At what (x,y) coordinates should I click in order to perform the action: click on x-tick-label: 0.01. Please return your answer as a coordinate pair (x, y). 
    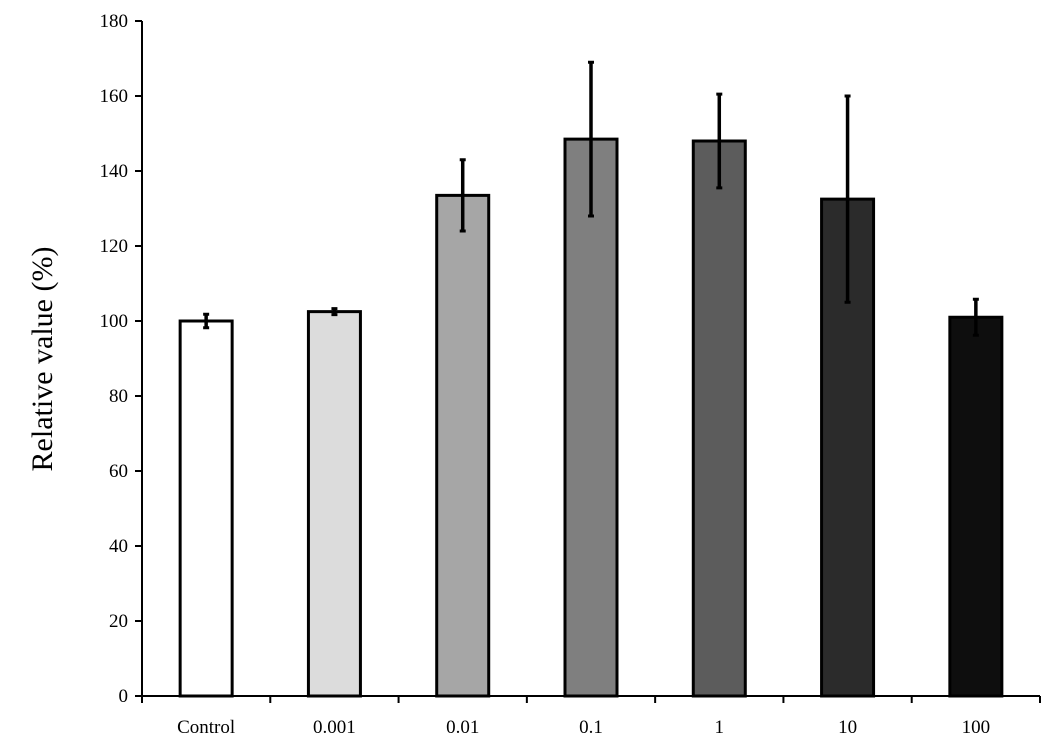
    Looking at the image, I should click on (462, 727).